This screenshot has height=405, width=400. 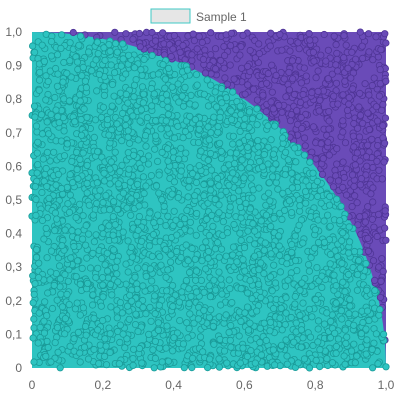 I want to click on legend-label-sample-1: Sample 1, so click(x=221, y=17).